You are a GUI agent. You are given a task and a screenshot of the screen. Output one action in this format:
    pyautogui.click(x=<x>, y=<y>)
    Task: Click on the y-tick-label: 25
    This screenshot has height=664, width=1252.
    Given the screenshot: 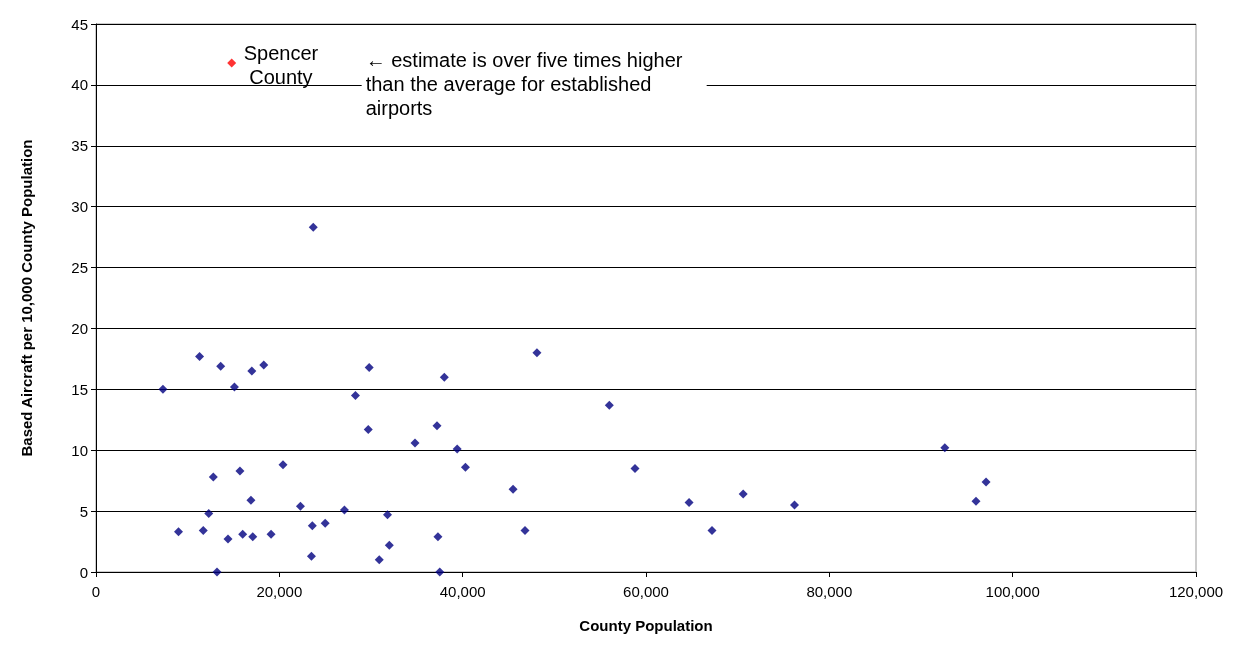 What is the action you would take?
    pyautogui.click(x=79, y=268)
    